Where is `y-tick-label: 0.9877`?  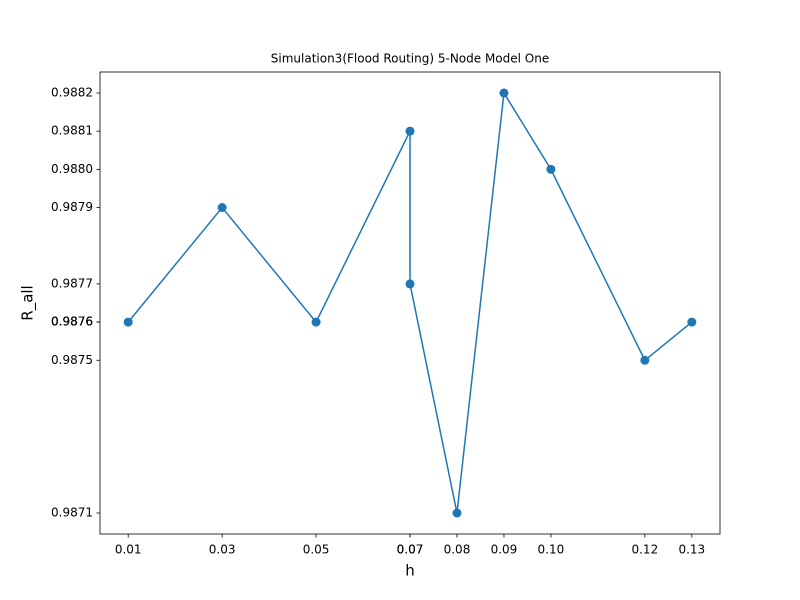
y-tick-label: 0.9877 is located at coordinates (72, 283).